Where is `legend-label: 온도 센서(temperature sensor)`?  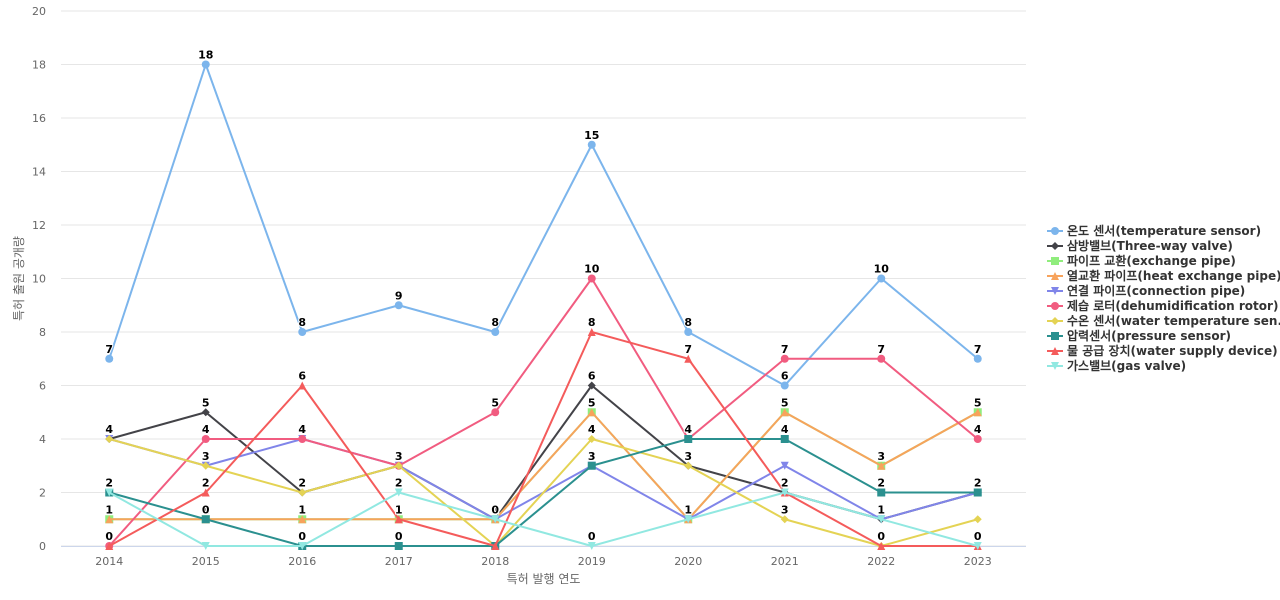
legend-label: 온도 센서(temperature sensor) is located at coordinates (1164, 230).